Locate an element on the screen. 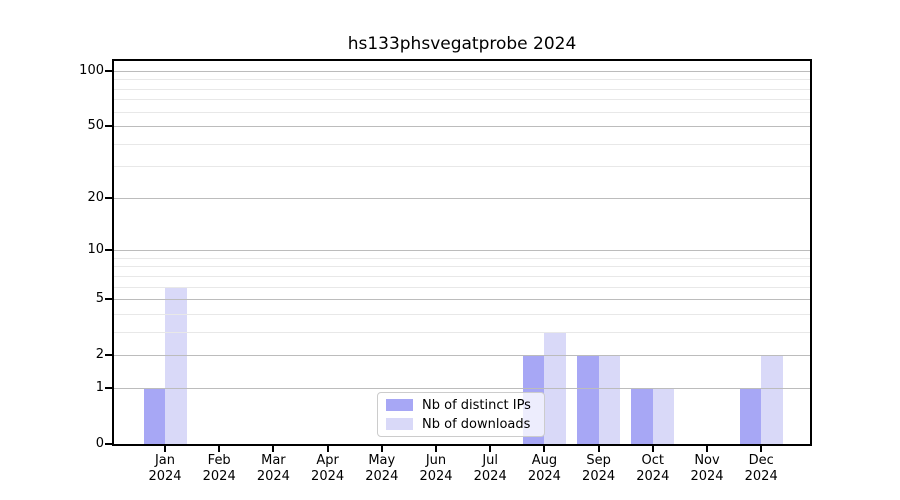  y-tick-label: 1 is located at coordinates (99, 387).